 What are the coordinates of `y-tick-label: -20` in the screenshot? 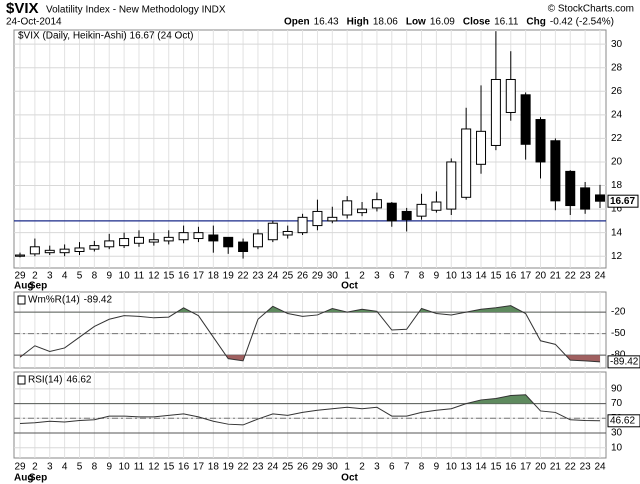 It's located at (618, 312).